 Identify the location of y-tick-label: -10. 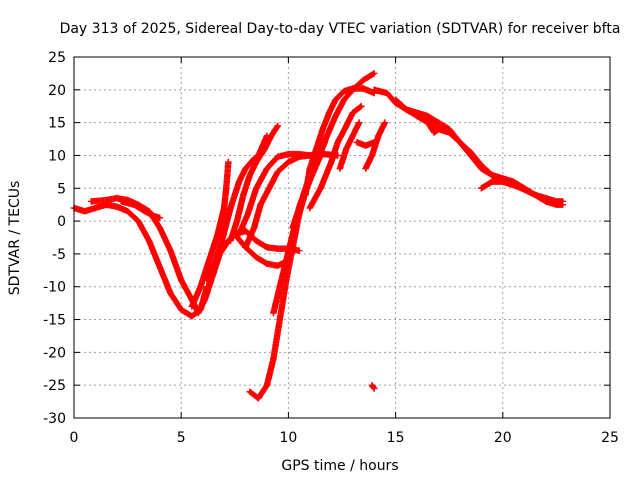
(54, 288).